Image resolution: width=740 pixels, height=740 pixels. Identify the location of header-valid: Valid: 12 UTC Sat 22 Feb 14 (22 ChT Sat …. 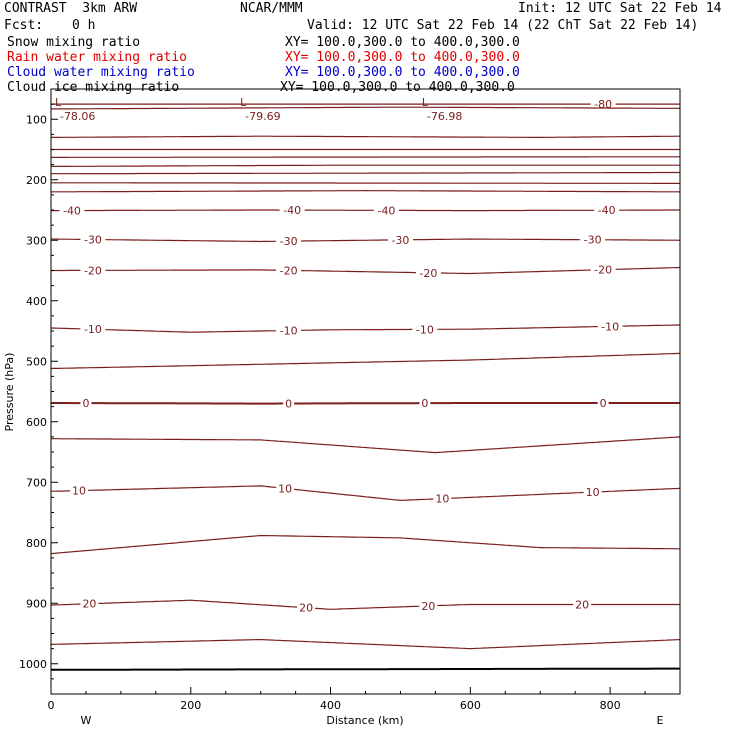
(503, 25).